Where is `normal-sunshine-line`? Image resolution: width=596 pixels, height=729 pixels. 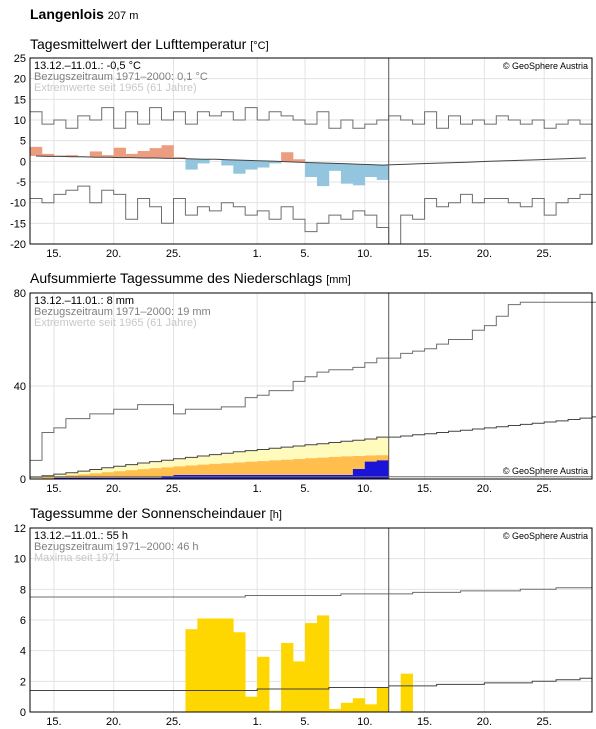
normal-sunshine-line is located at coordinates (311, 684).